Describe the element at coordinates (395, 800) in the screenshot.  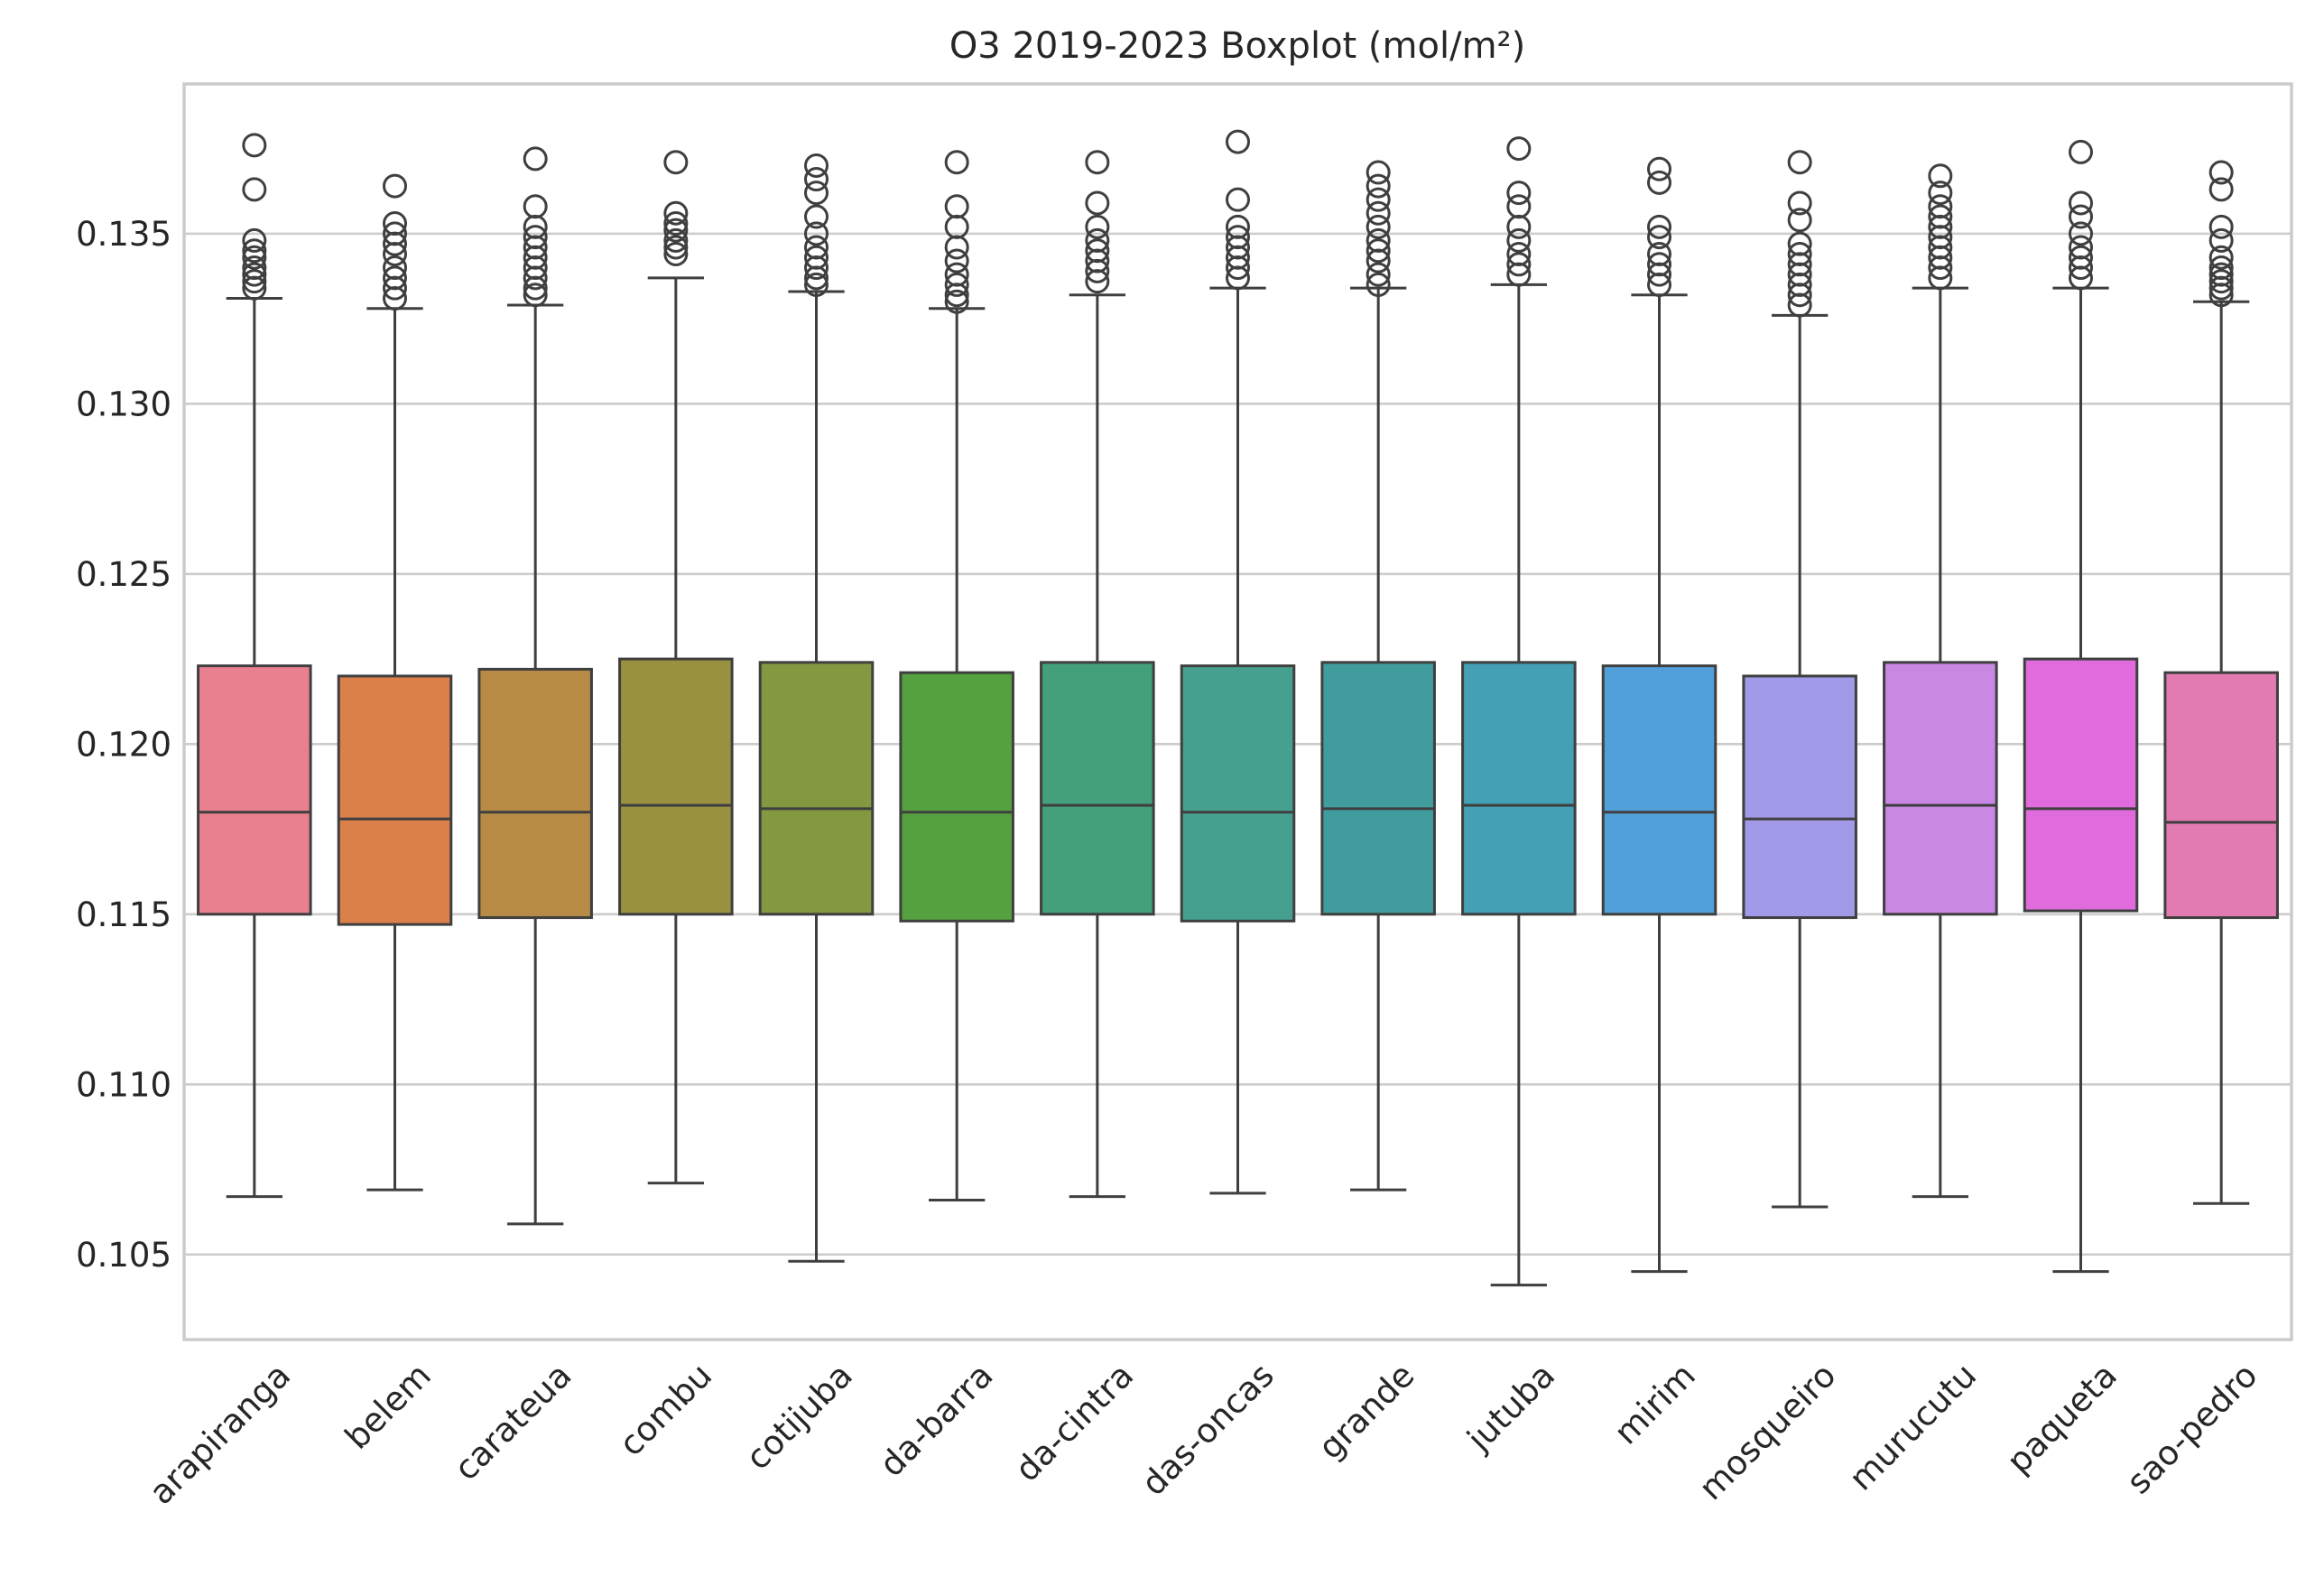
I see `box-belem` at that location.